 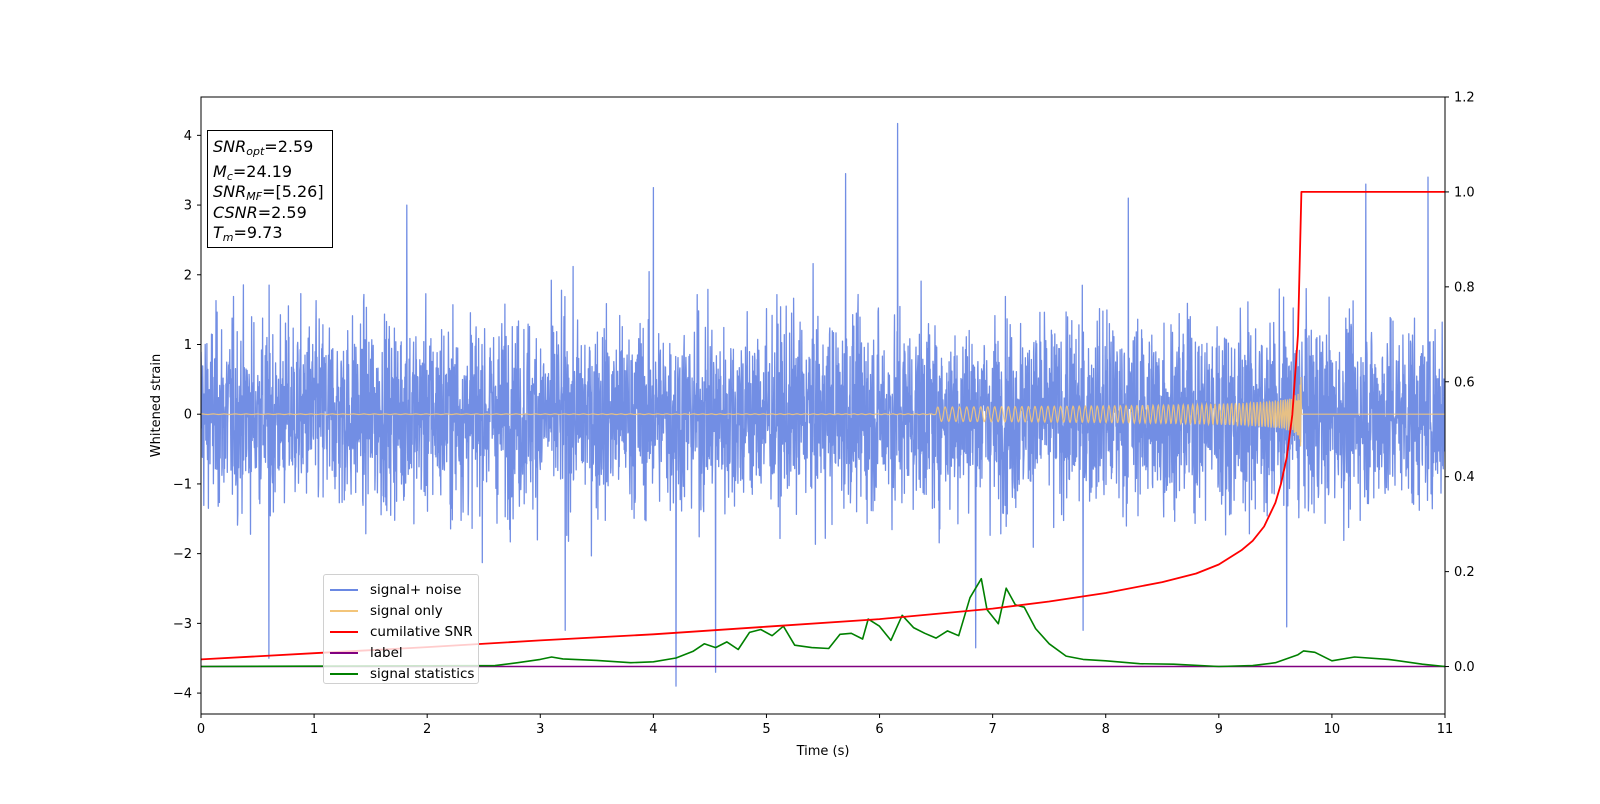 I want to click on x-axis-label: Time (s), so click(x=823, y=751).